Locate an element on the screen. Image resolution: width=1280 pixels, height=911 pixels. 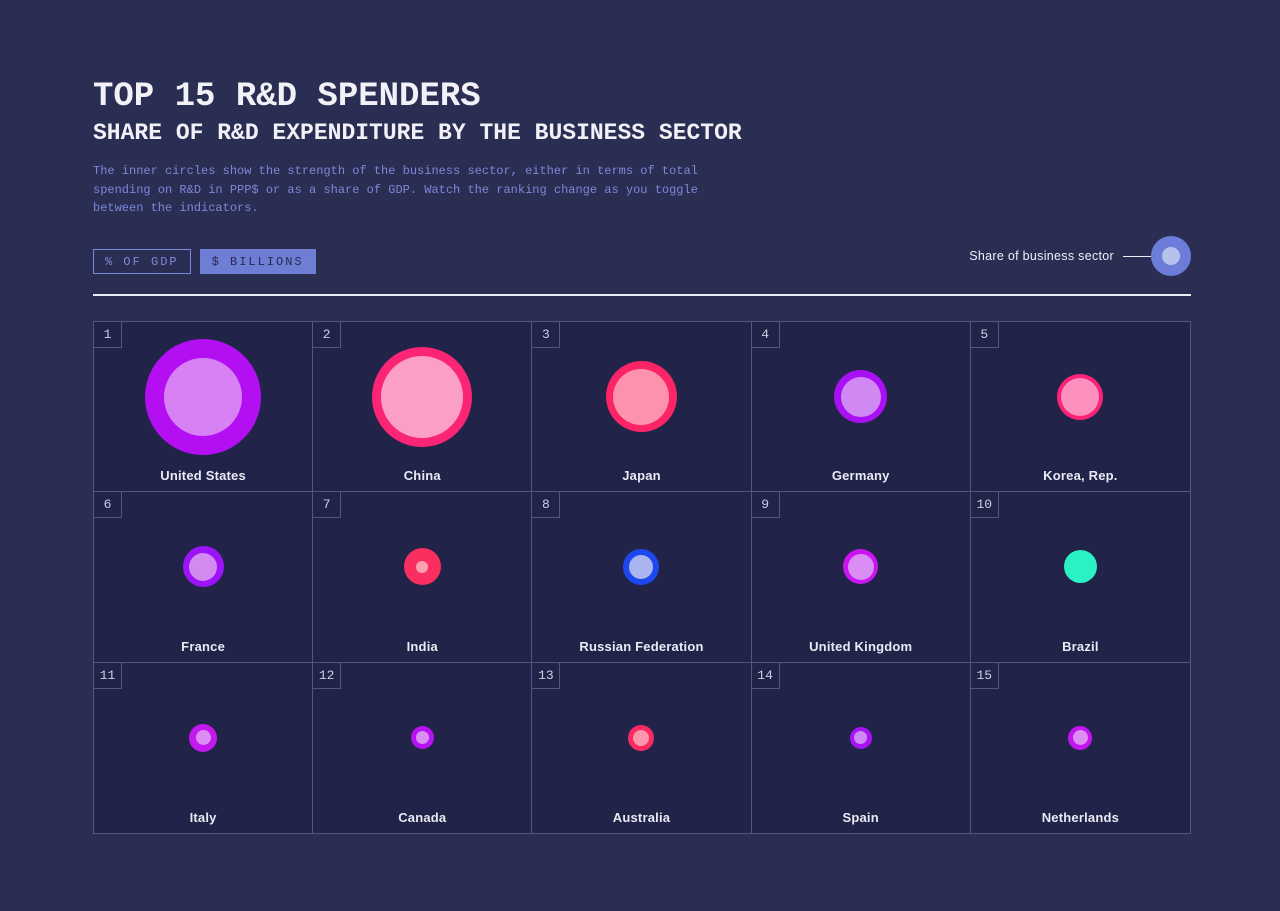
indicator-toggle-group: % OF GDP $ BILLIONS is located at coordinates (204, 261).